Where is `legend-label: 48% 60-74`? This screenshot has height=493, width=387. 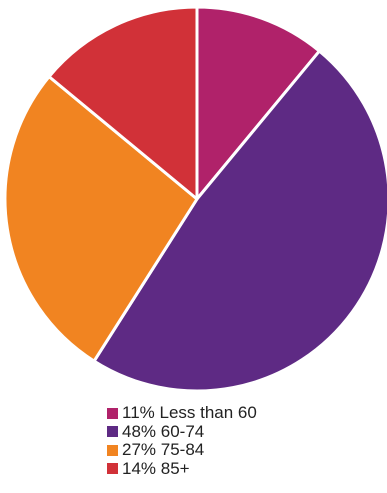 legend-label: 48% 60-74 is located at coordinates (163, 431).